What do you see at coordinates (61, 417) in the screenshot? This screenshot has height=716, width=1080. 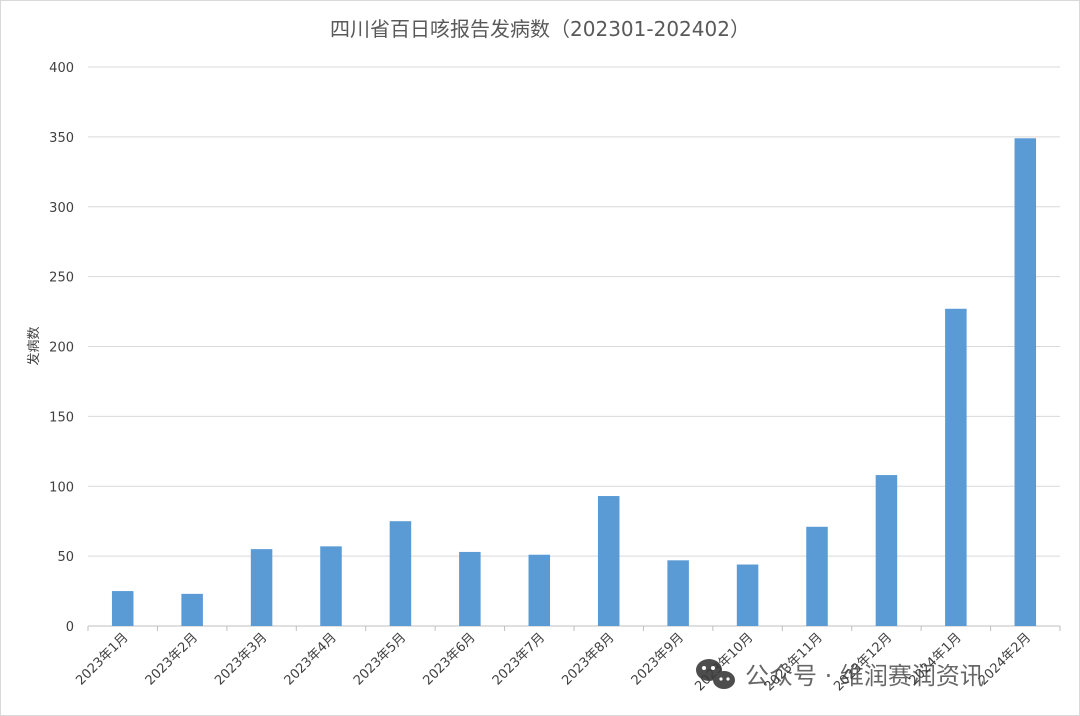 I see `y-tick-label: 150` at bounding box center [61, 417].